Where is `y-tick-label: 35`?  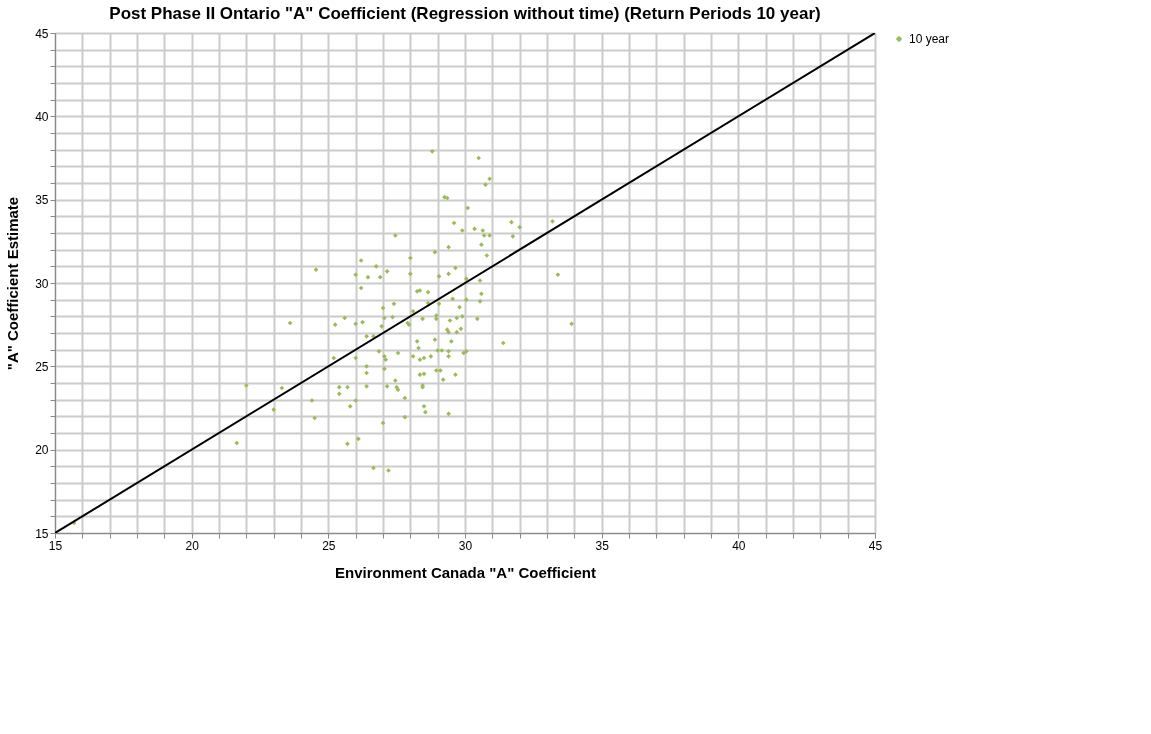
y-tick-label: 35 is located at coordinates (42, 200).